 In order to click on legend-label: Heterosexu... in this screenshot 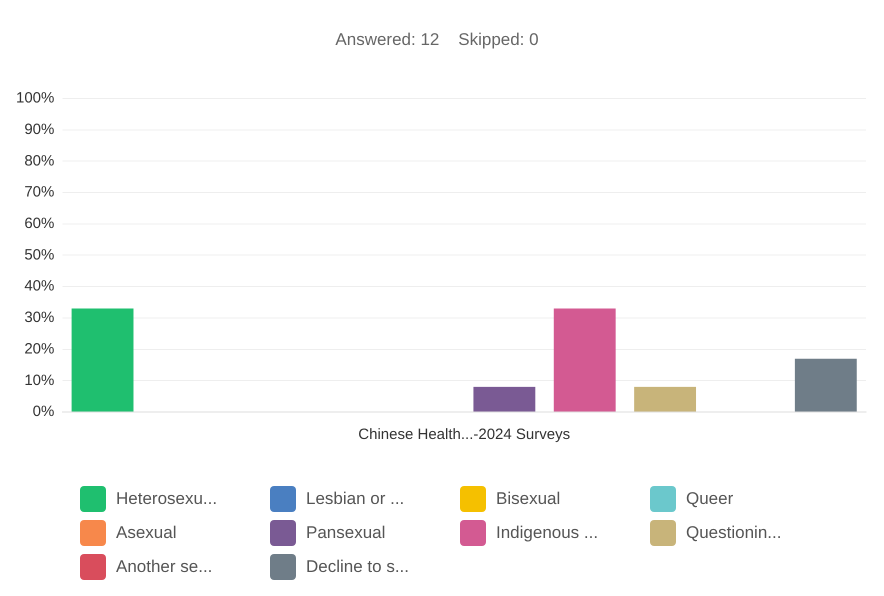, I will do `click(167, 499)`.